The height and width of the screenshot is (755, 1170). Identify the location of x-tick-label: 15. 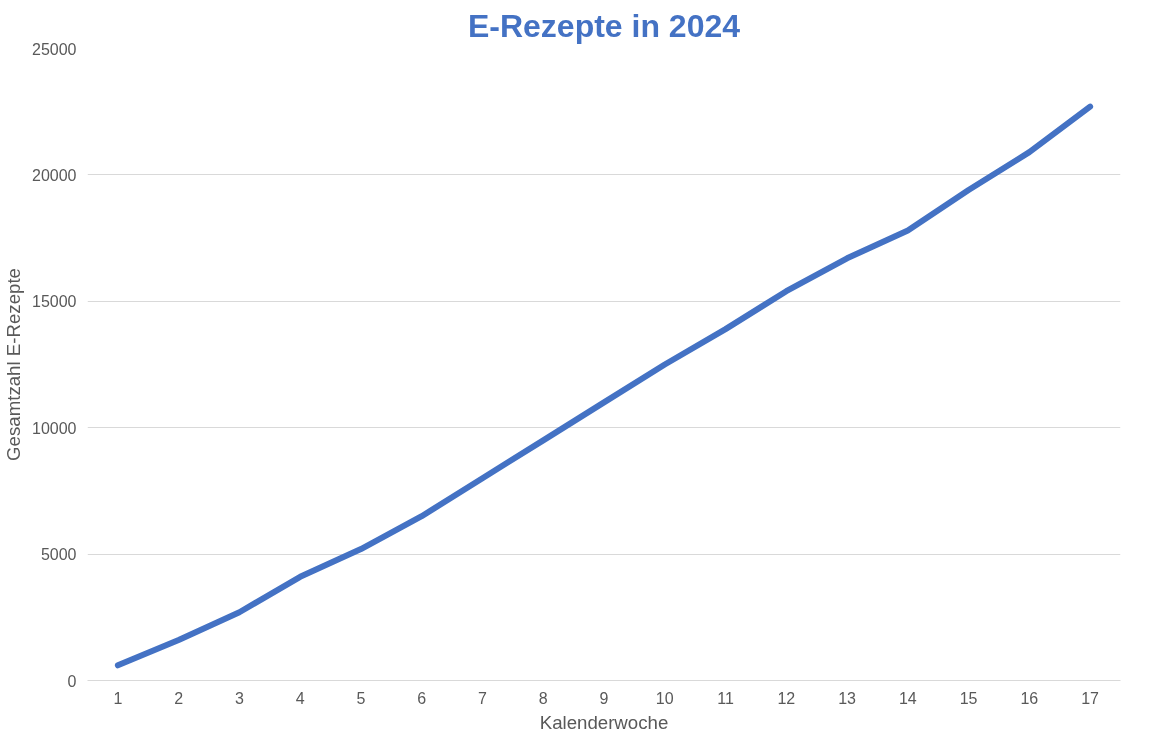
(968, 698).